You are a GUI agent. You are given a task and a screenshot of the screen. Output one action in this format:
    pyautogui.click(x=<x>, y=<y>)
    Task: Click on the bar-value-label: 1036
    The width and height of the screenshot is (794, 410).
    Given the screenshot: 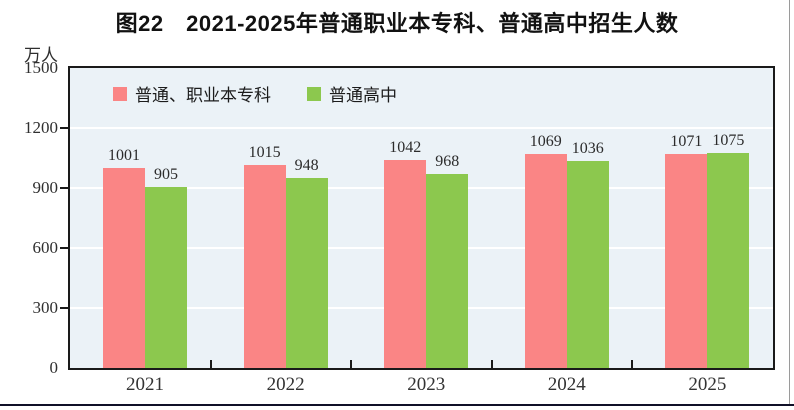 What is the action you would take?
    pyautogui.click(x=587, y=148)
    